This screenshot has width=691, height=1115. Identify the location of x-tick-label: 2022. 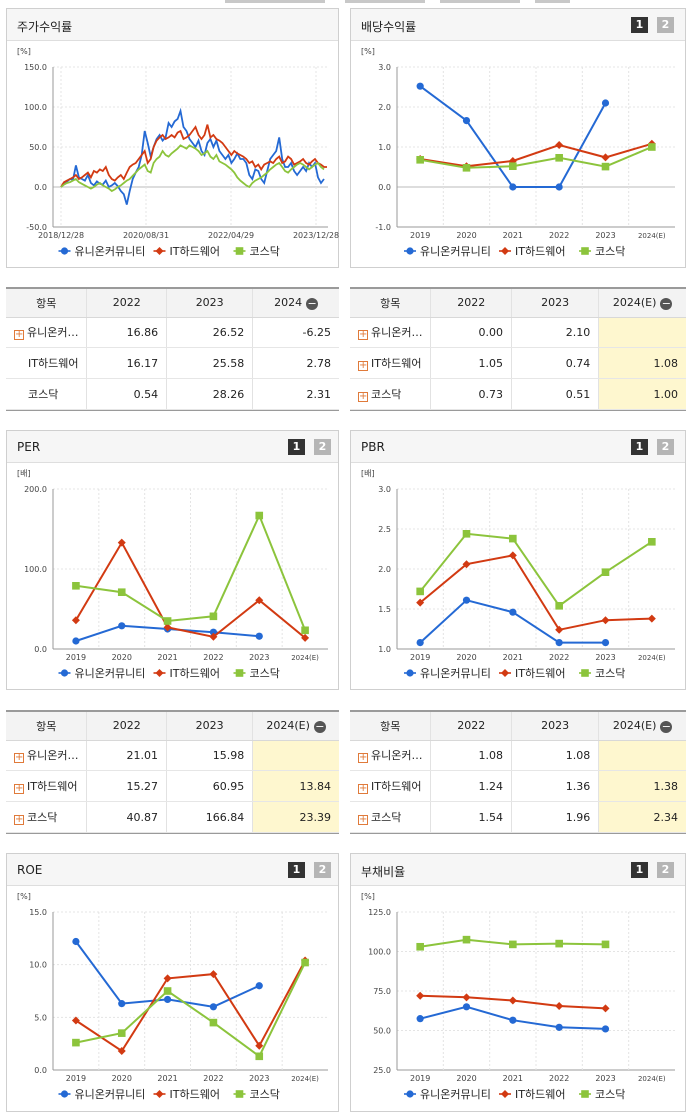
(213, 1078).